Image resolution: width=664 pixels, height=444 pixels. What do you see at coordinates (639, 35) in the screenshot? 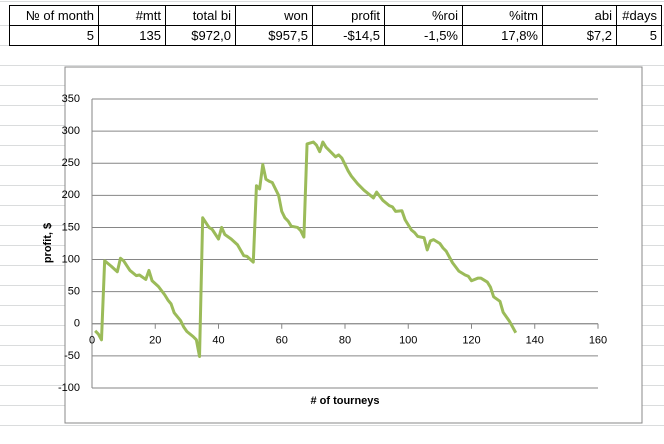
I see `cell: 5` at bounding box center [639, 35].